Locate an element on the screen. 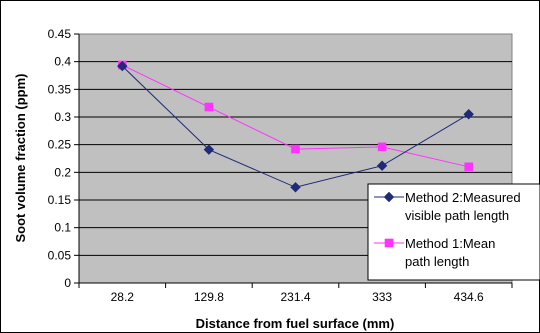  y-axis-title: Soot volume fraction (ppm) is located at coordinates (20, 158).